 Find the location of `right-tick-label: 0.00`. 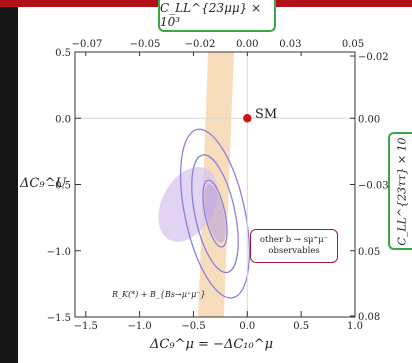

right-tick-label: 0.00 is located at coordinates (369, 119).